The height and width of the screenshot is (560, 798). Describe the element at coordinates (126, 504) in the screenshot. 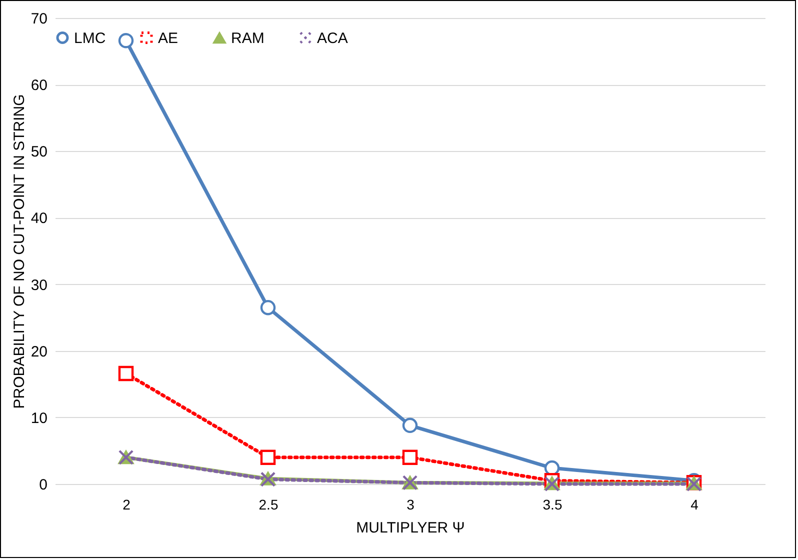

I see `x-tick-label: 2` at that location.